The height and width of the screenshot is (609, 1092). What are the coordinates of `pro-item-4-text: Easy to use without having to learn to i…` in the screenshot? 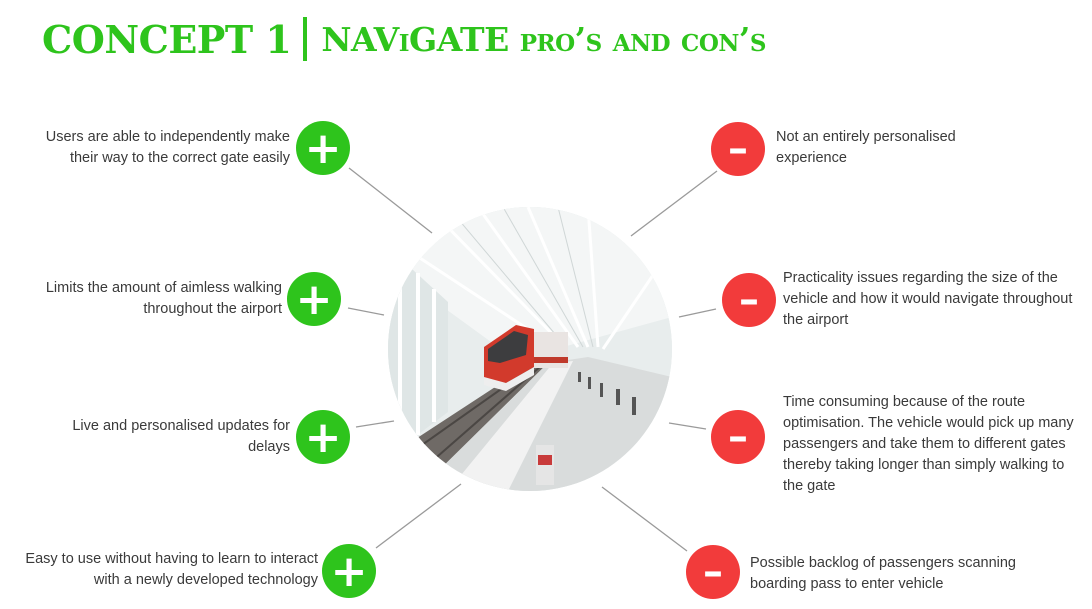 It's located at (171, 569).